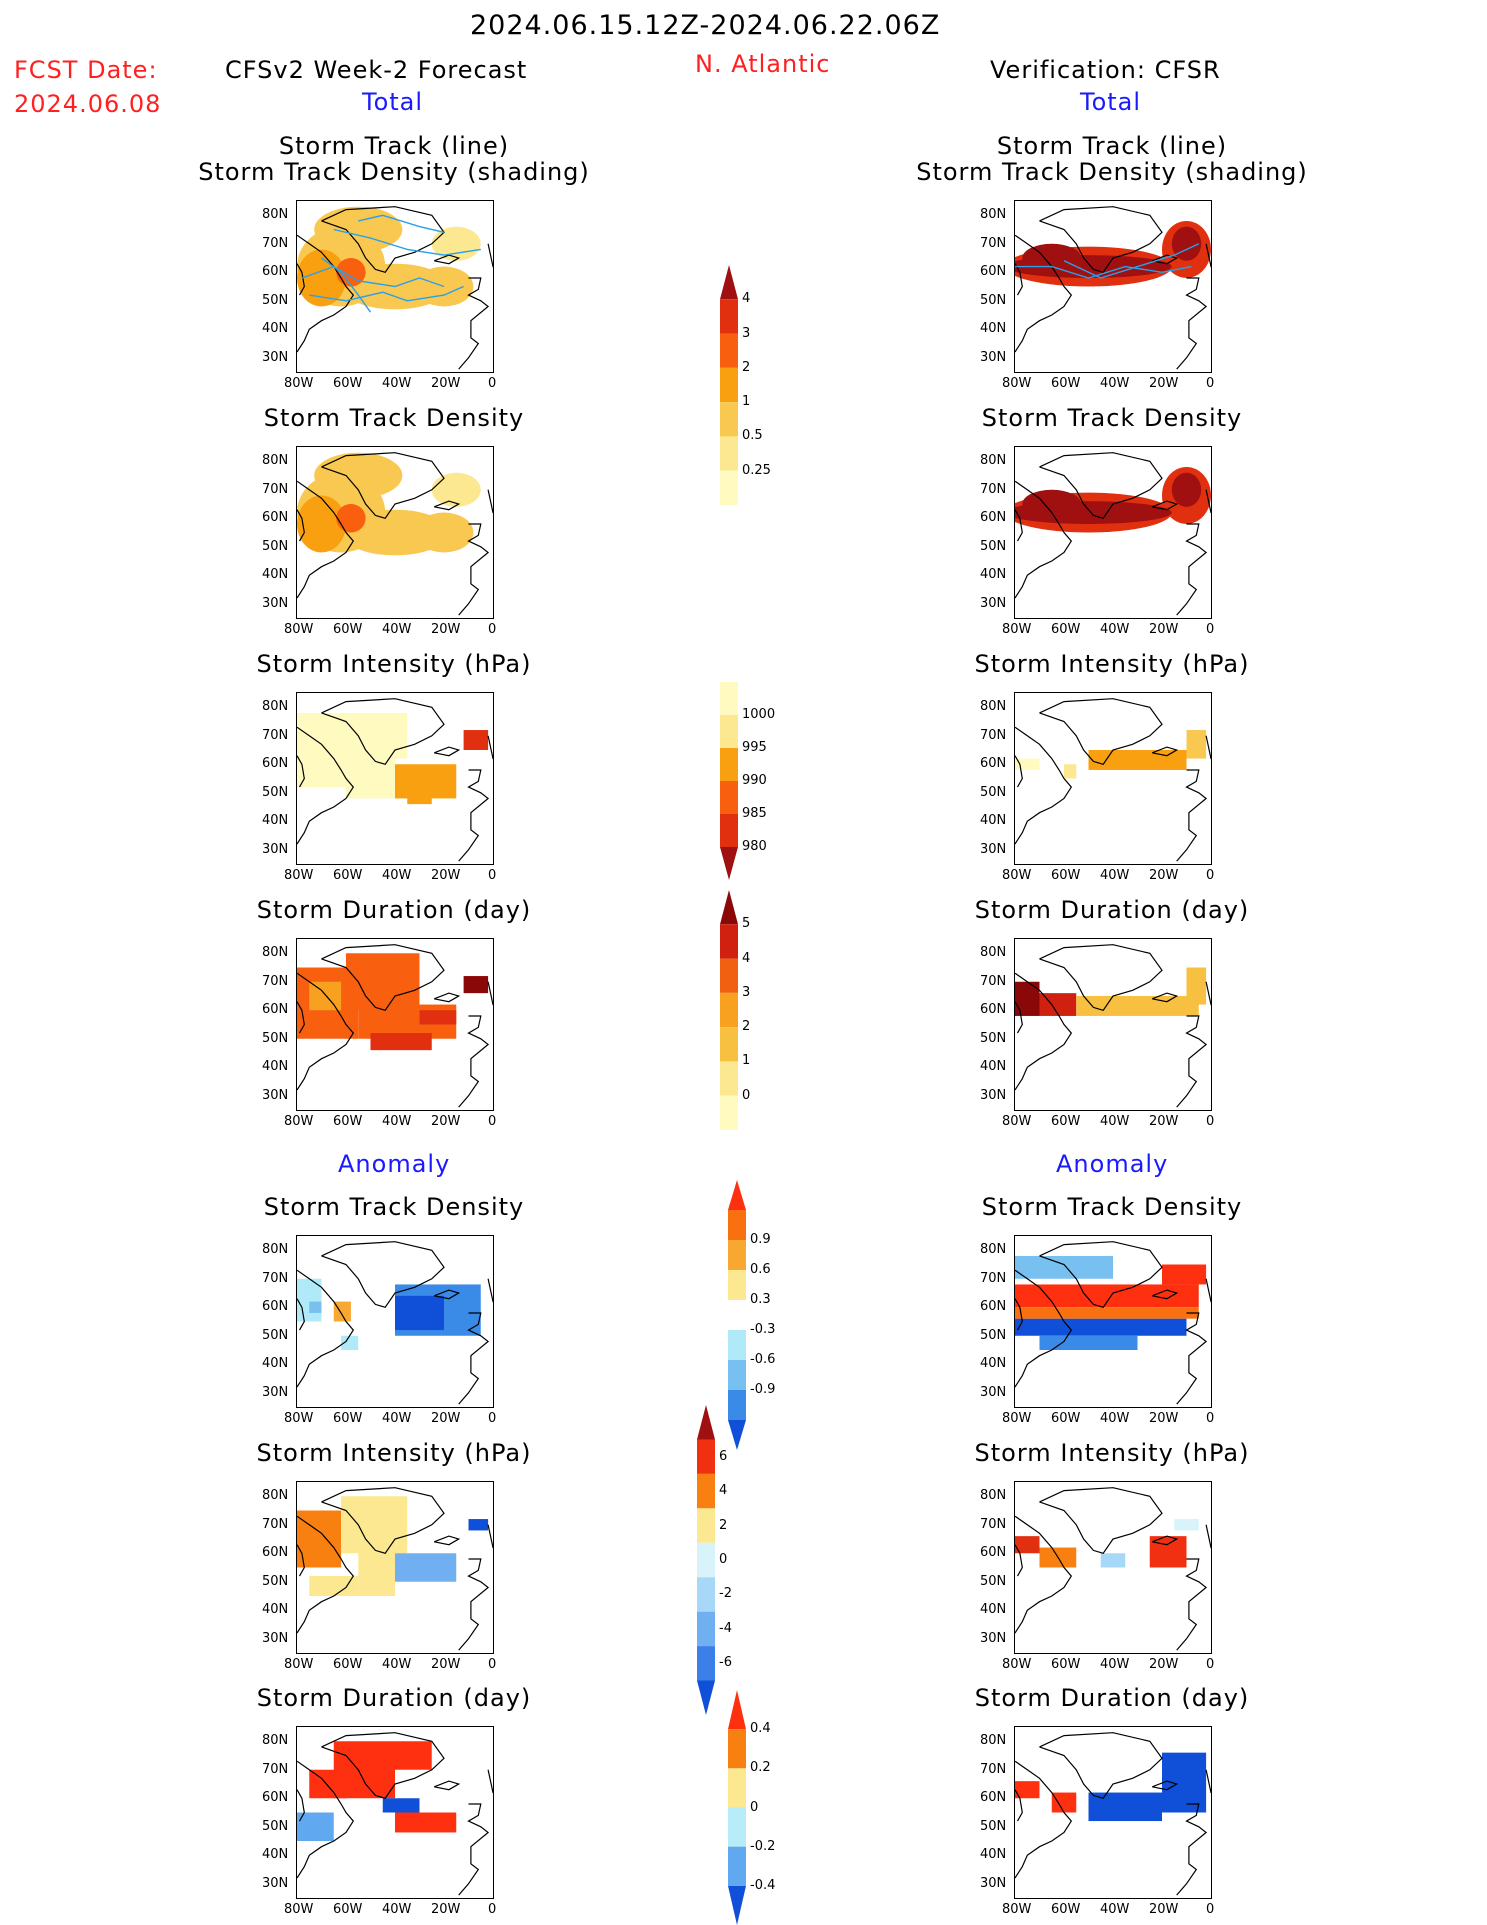  I want to click on colorbar-anom-duration, so click(737, 1807).